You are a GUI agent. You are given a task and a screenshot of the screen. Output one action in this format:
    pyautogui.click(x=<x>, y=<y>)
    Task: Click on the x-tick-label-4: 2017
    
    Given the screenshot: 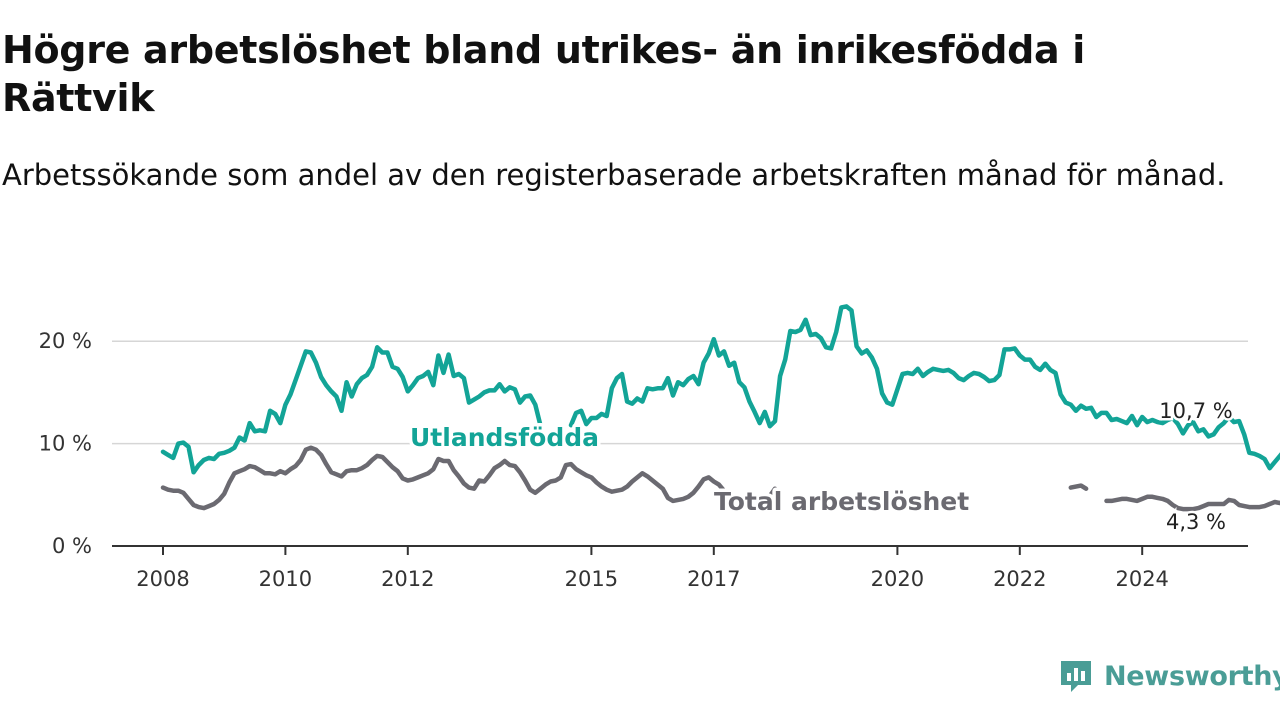 What is the action you would take?
    pyautogui.click(x=713, y=579)
    